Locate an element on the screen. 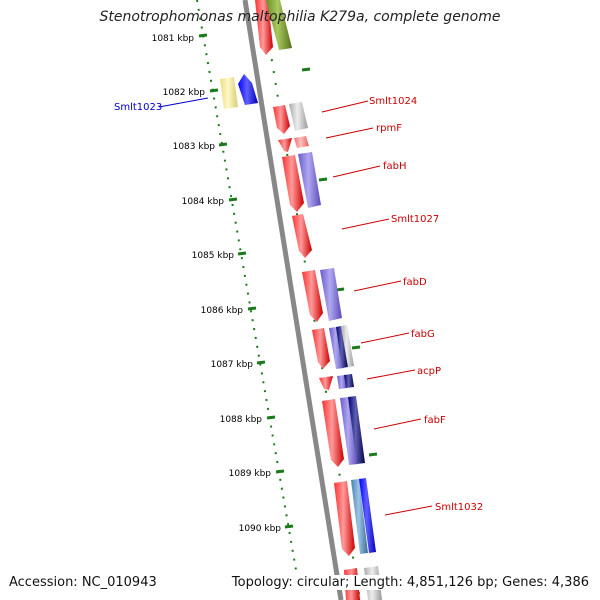  tick-label: 1083 kbp is located at coordinates (194, 147).